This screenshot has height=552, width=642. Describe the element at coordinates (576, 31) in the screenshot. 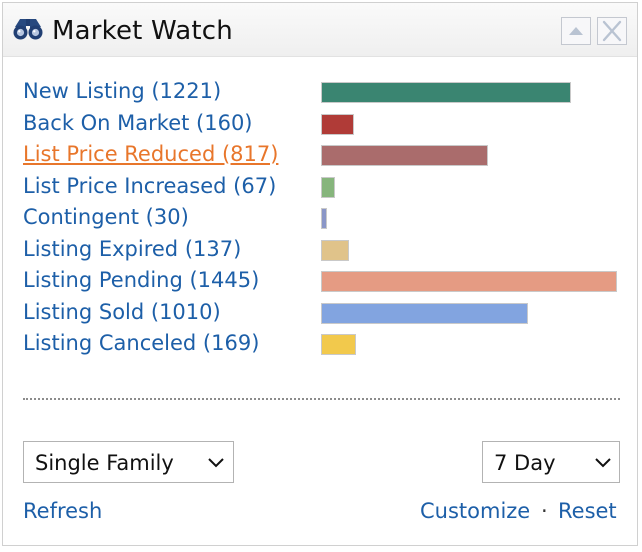

I see `collapse-button` at that location.